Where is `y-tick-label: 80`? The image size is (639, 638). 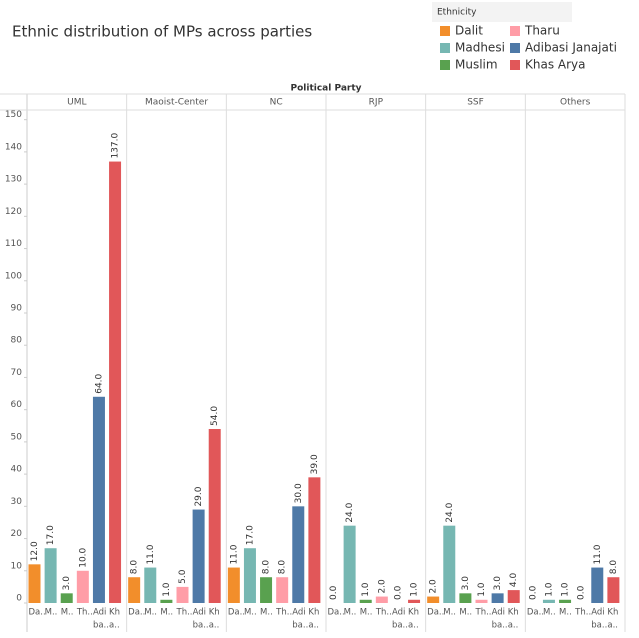 y-tick-label: 80 is located at coordinates (17, 341).